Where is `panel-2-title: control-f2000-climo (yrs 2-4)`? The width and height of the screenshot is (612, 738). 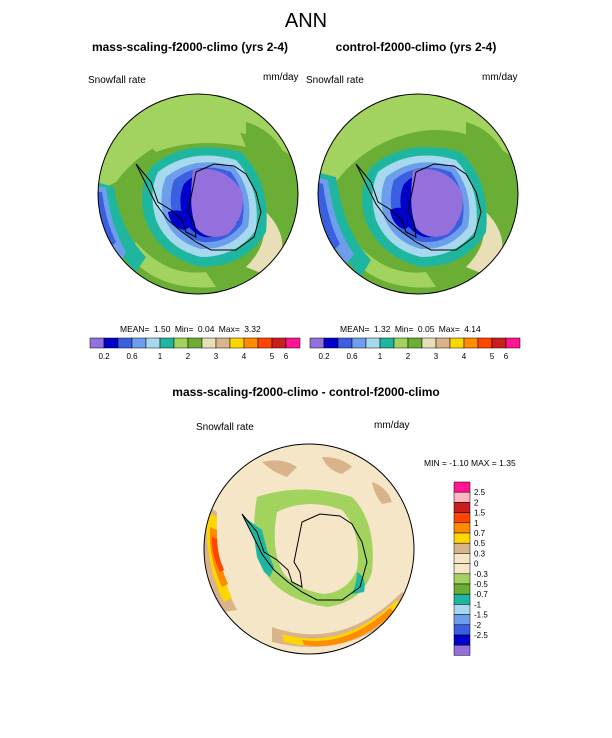
panel-2-title: control-f2000-climo (yrs 2-4) is located at coordinates (416, 47).